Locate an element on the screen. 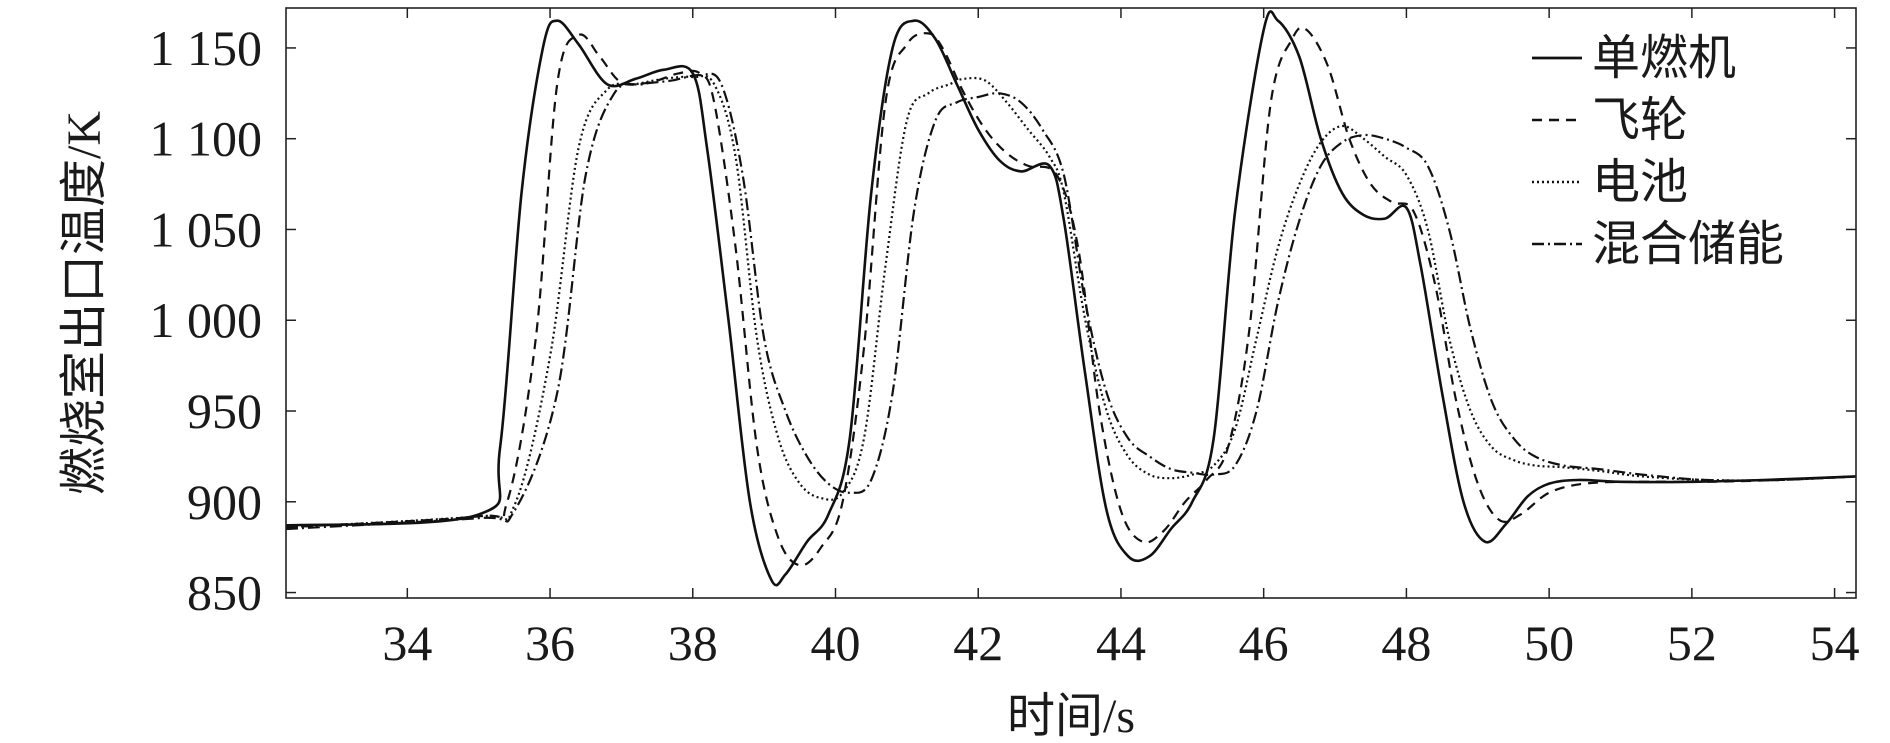 The height and width of the screenshot is (743, 1890). x-tick-label: 40 is located at coordinates (836, 643).